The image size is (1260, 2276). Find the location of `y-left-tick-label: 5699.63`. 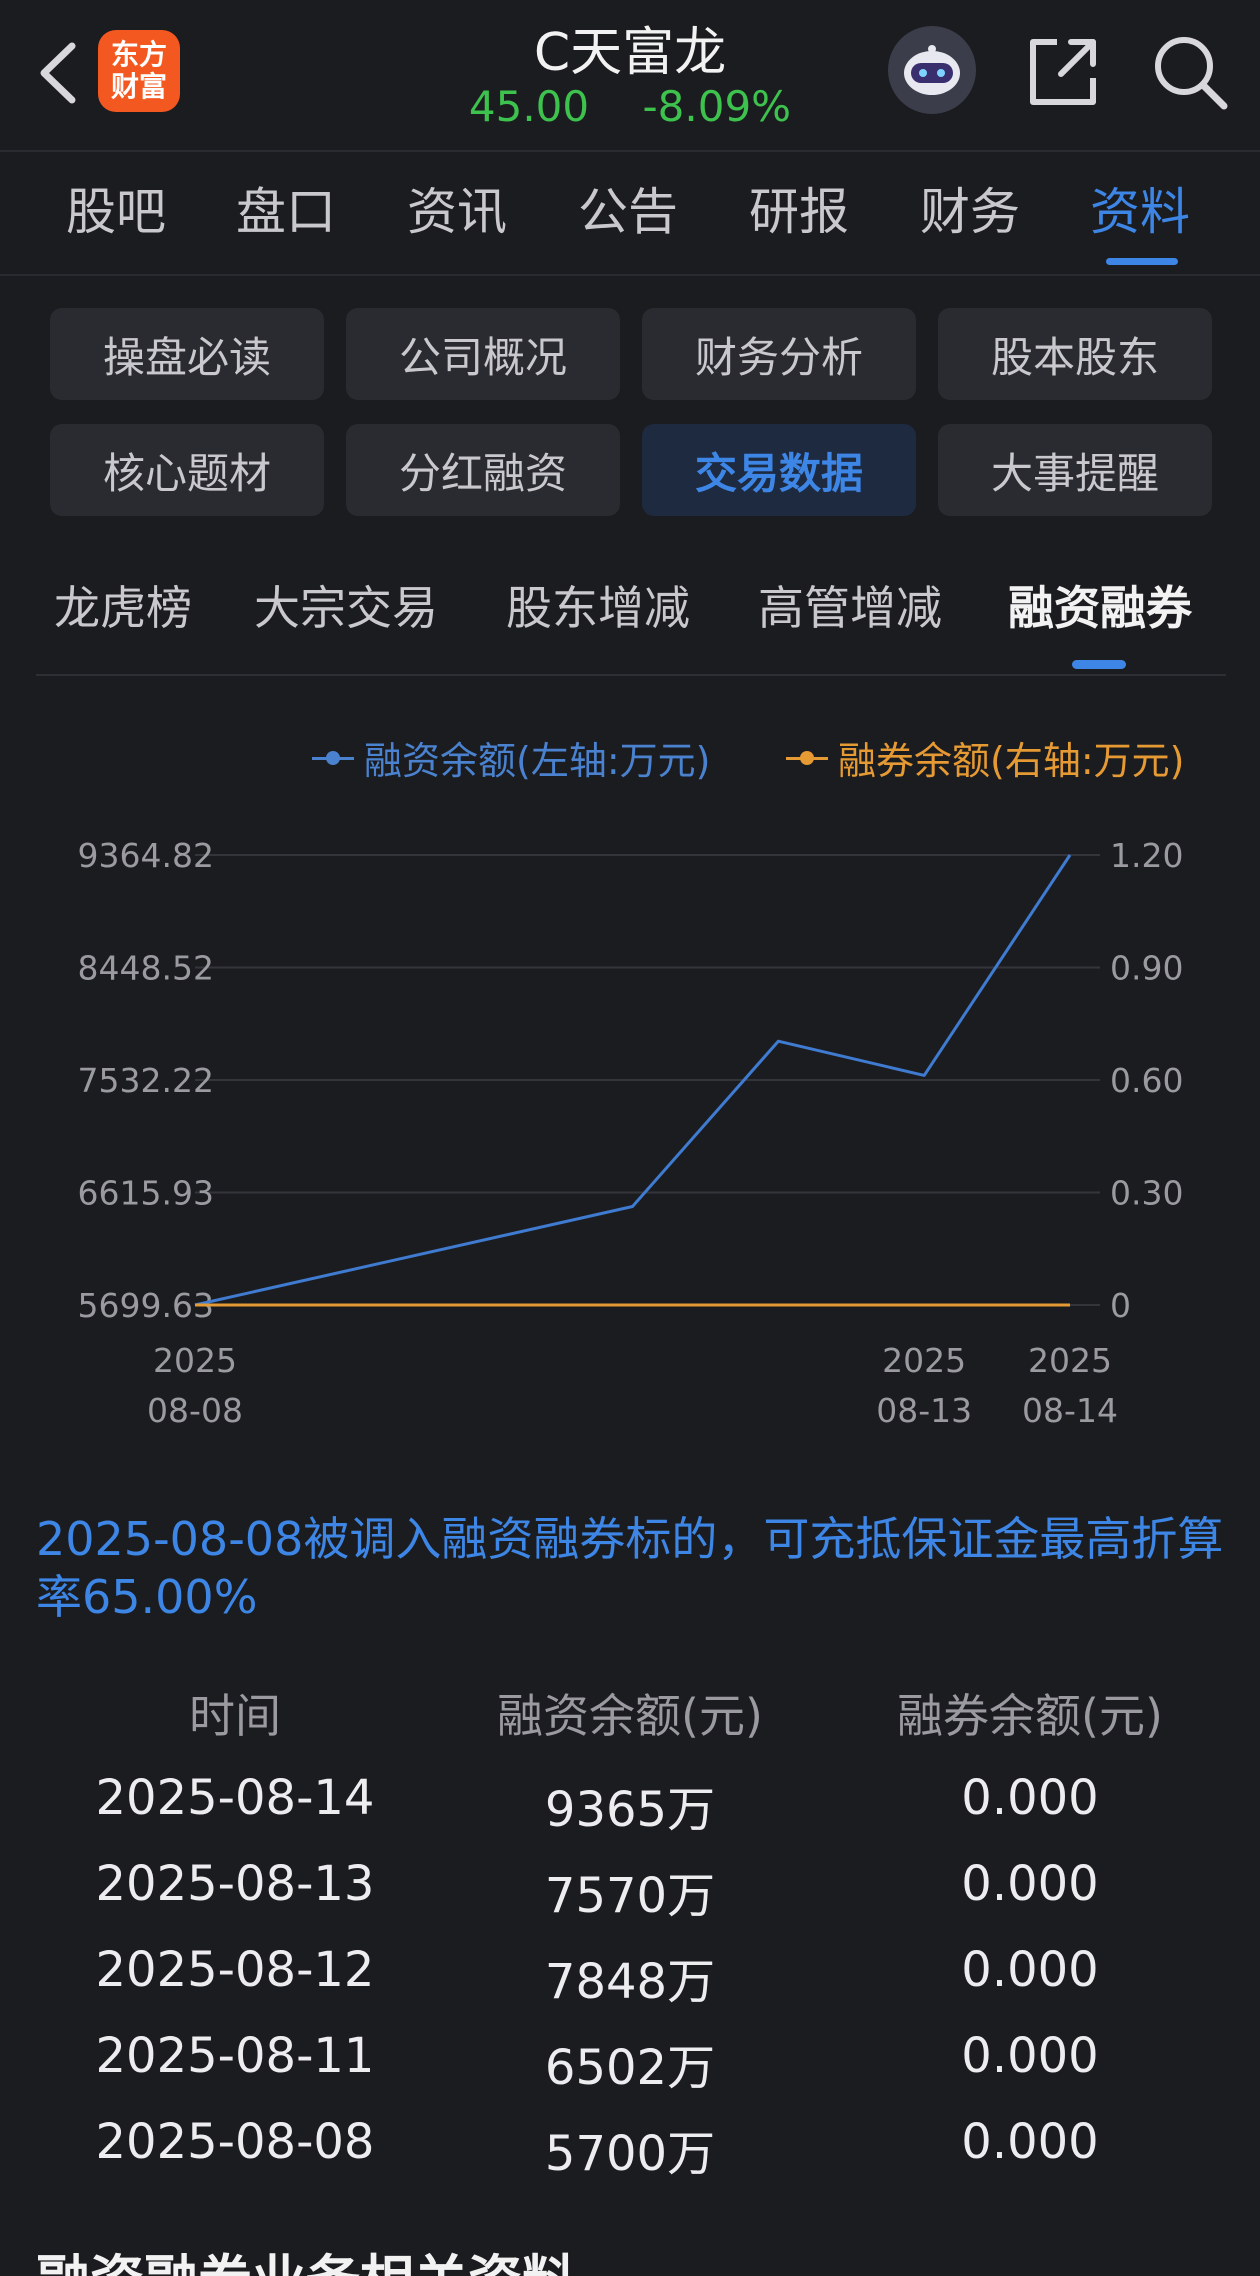

y-left-tick-label: 5699.63 is located at coordinates (146, 1305).